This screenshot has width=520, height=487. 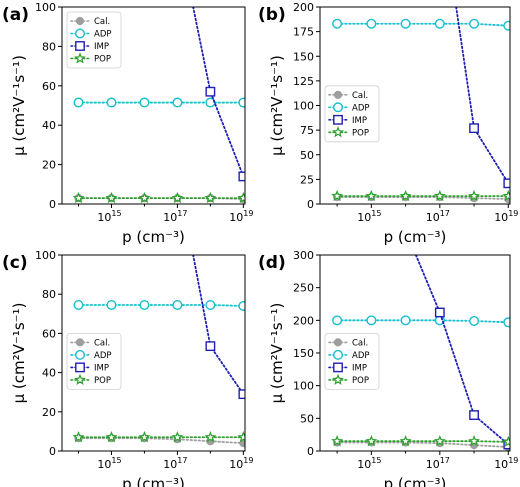 I want to click on axes-frame, so click(x=153, y=353).